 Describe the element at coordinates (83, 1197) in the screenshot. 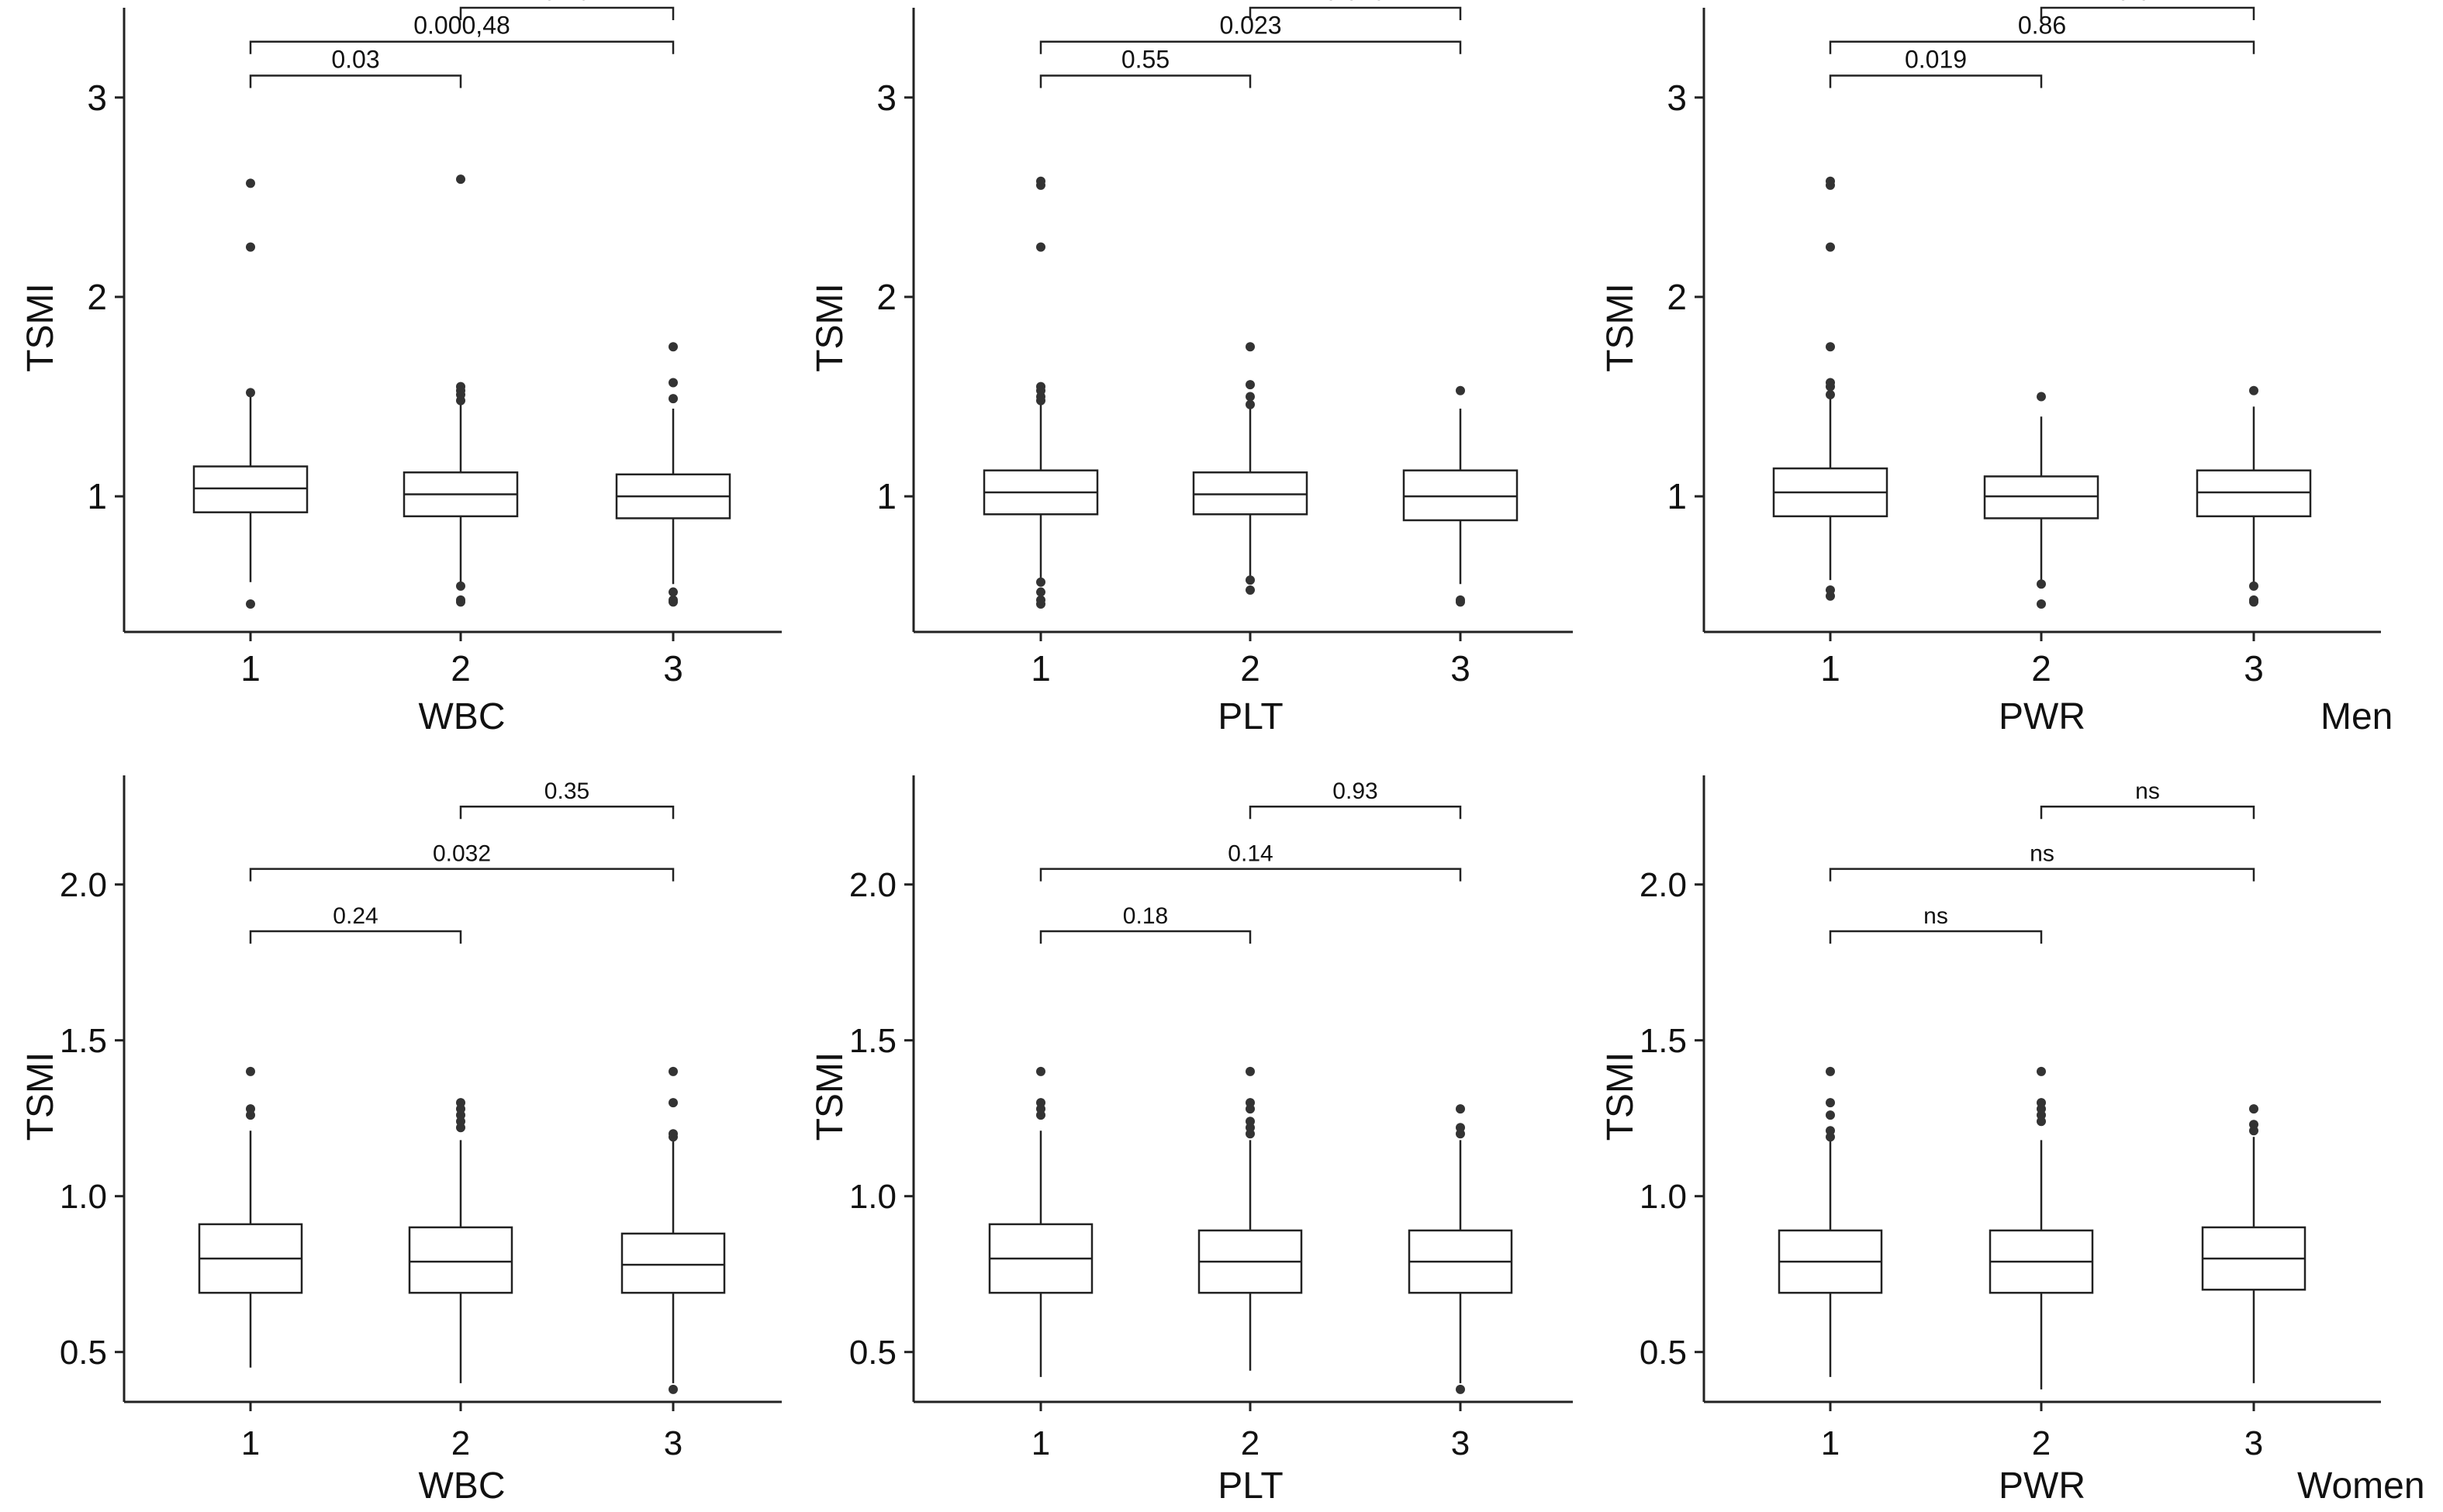

I see `y-tick-label: 1.0` at that location.